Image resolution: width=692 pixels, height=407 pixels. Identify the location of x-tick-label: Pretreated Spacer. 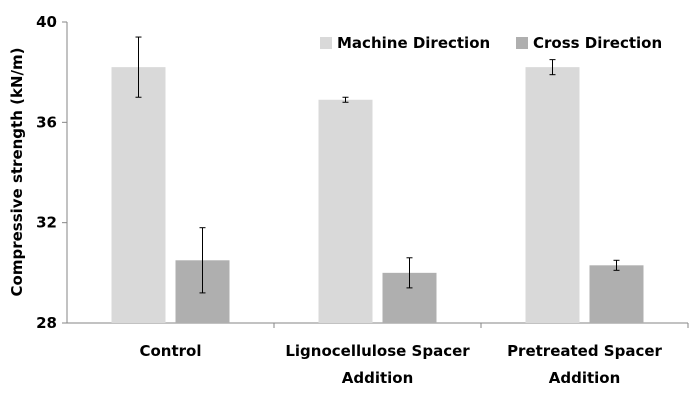
(584, 351).